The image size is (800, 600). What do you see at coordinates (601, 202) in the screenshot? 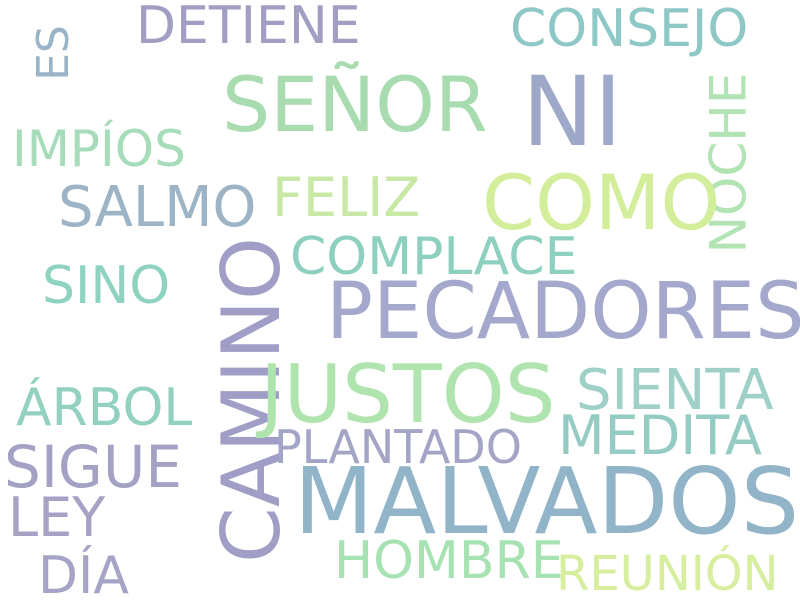
I see `word-como: COMO` at bounding box center [601, 202].